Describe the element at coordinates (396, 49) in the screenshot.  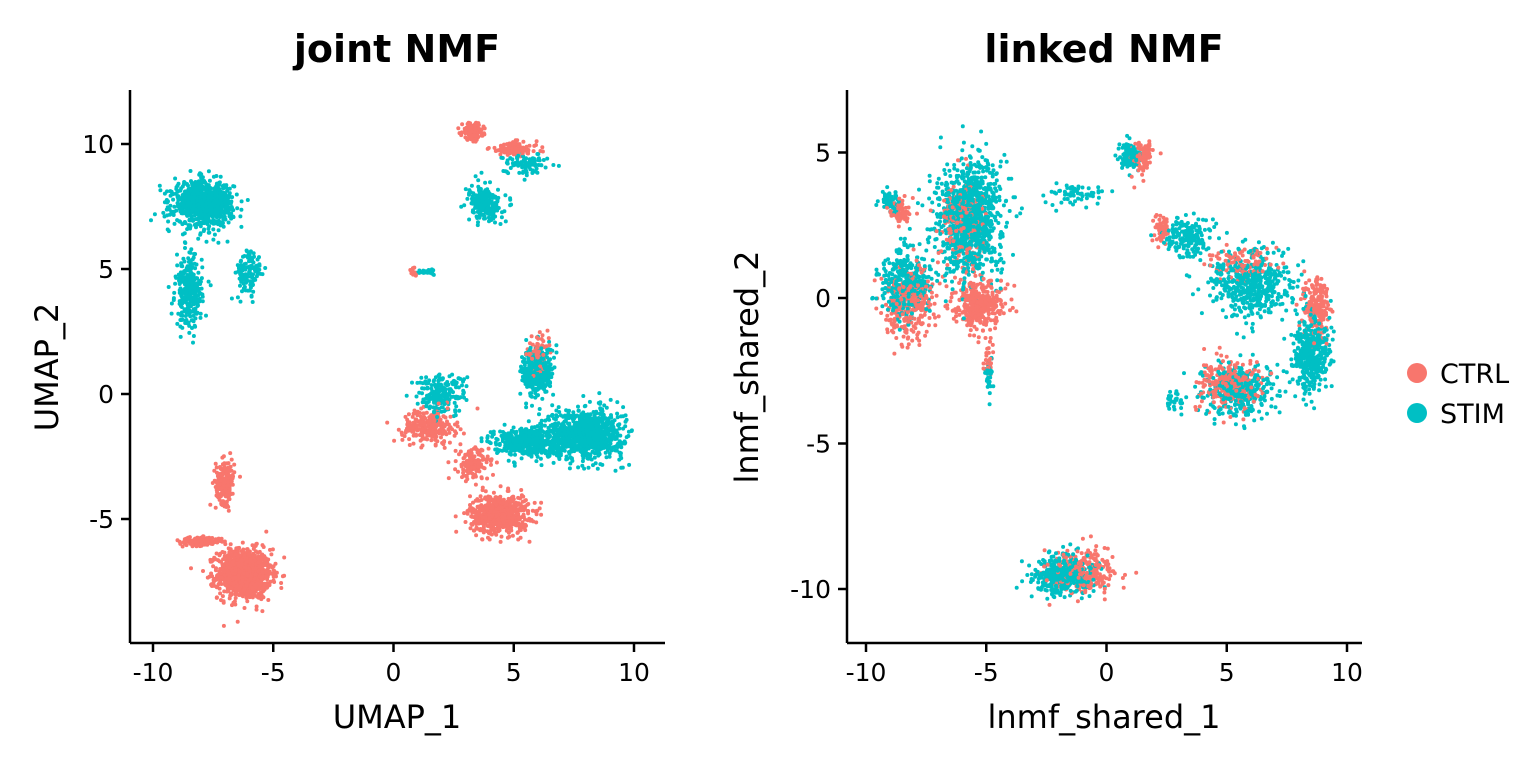
I see `panel-title: joint NMF` at that location.